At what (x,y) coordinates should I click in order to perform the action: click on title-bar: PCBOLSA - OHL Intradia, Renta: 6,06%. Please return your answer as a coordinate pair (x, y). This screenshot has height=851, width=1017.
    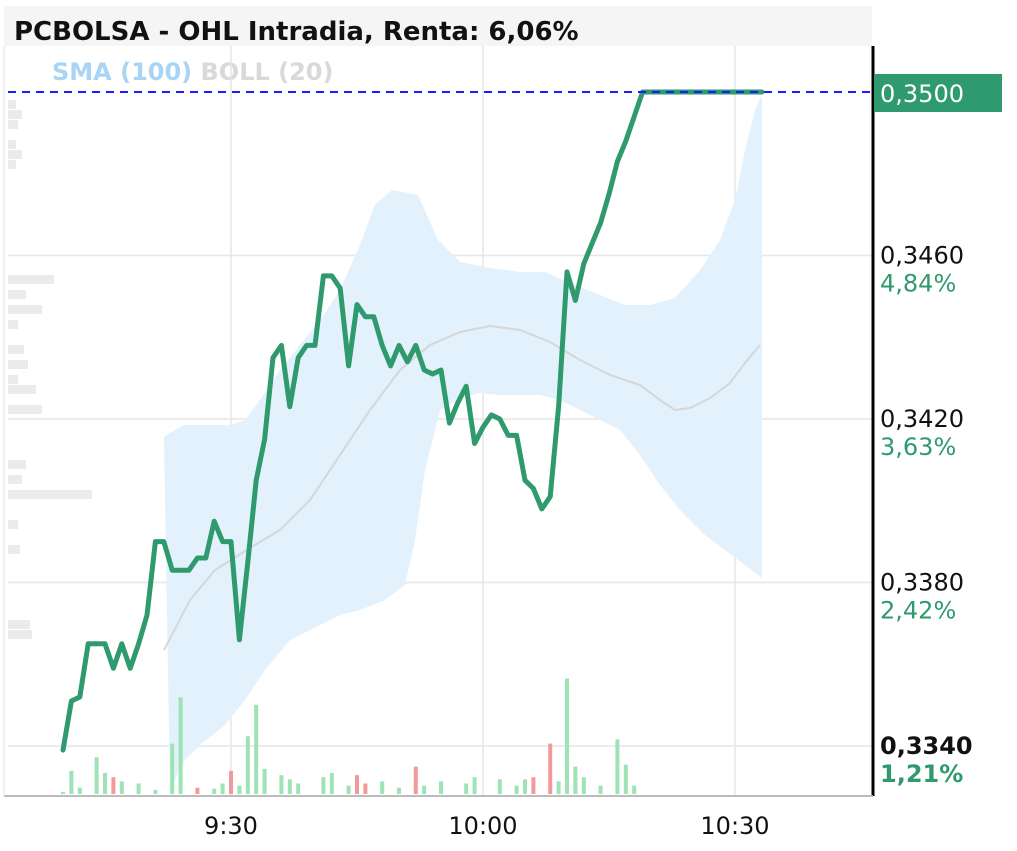
    Looking at the image, I should click on (438, 26).